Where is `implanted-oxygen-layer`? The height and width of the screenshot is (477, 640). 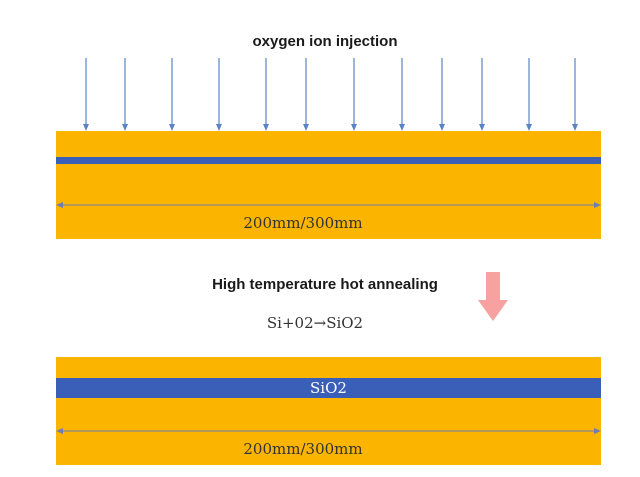
implanted-oxygen-layer is located at coordinates (328, 160).